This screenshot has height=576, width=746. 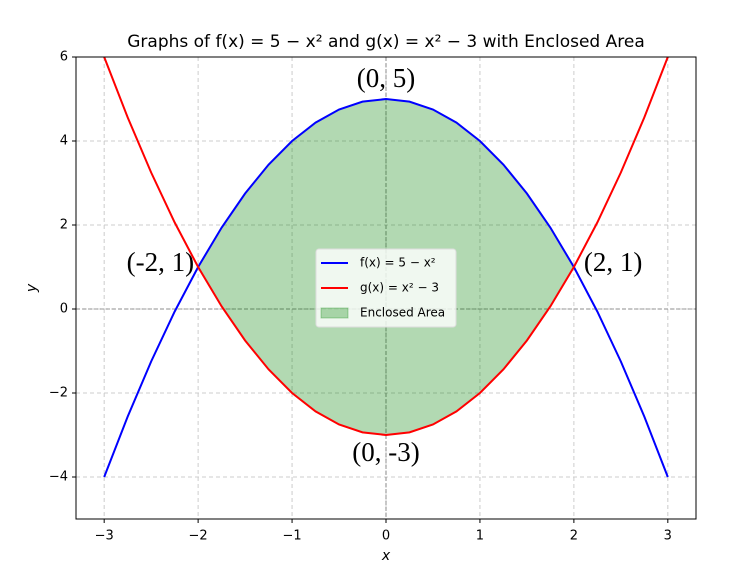 What do you see at coordinates (104, 536) in the screenshot?
I see `x-tick-label: −3` at bounding box center [104, 536].